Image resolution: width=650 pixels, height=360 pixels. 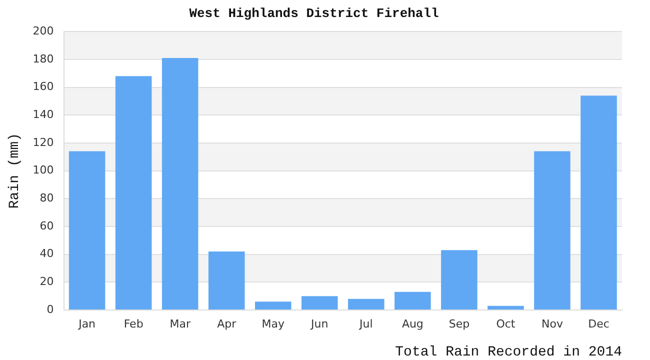 I want to click on x-tick-label: Jan, so click(x=87, y=323).